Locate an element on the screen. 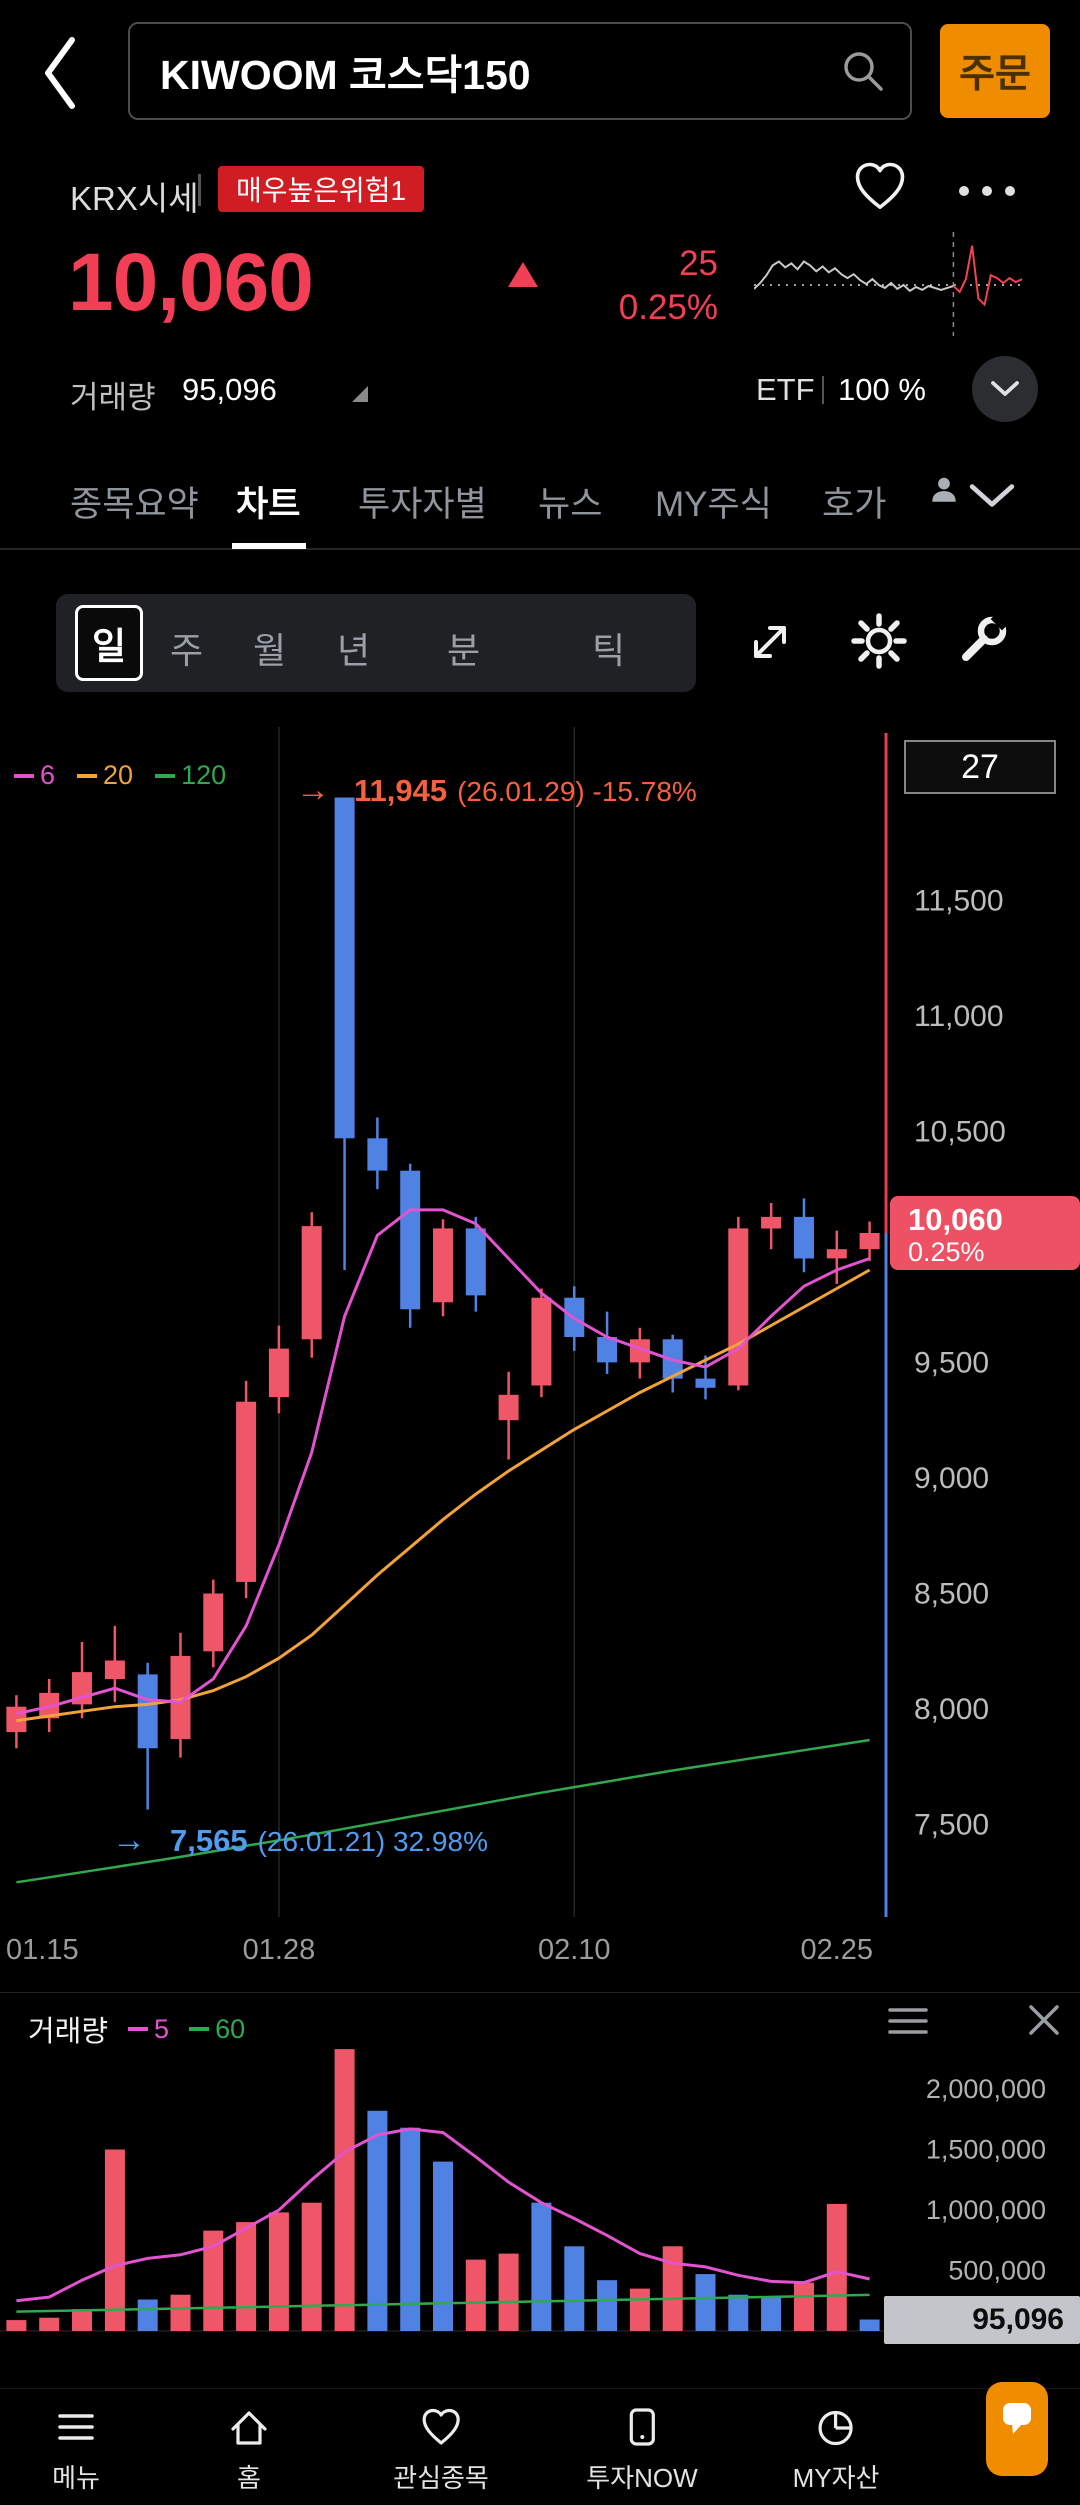 This screenshot has height=2505, width=1080. tab-my-stock: MY주식 is located at coordinates (713, 504).